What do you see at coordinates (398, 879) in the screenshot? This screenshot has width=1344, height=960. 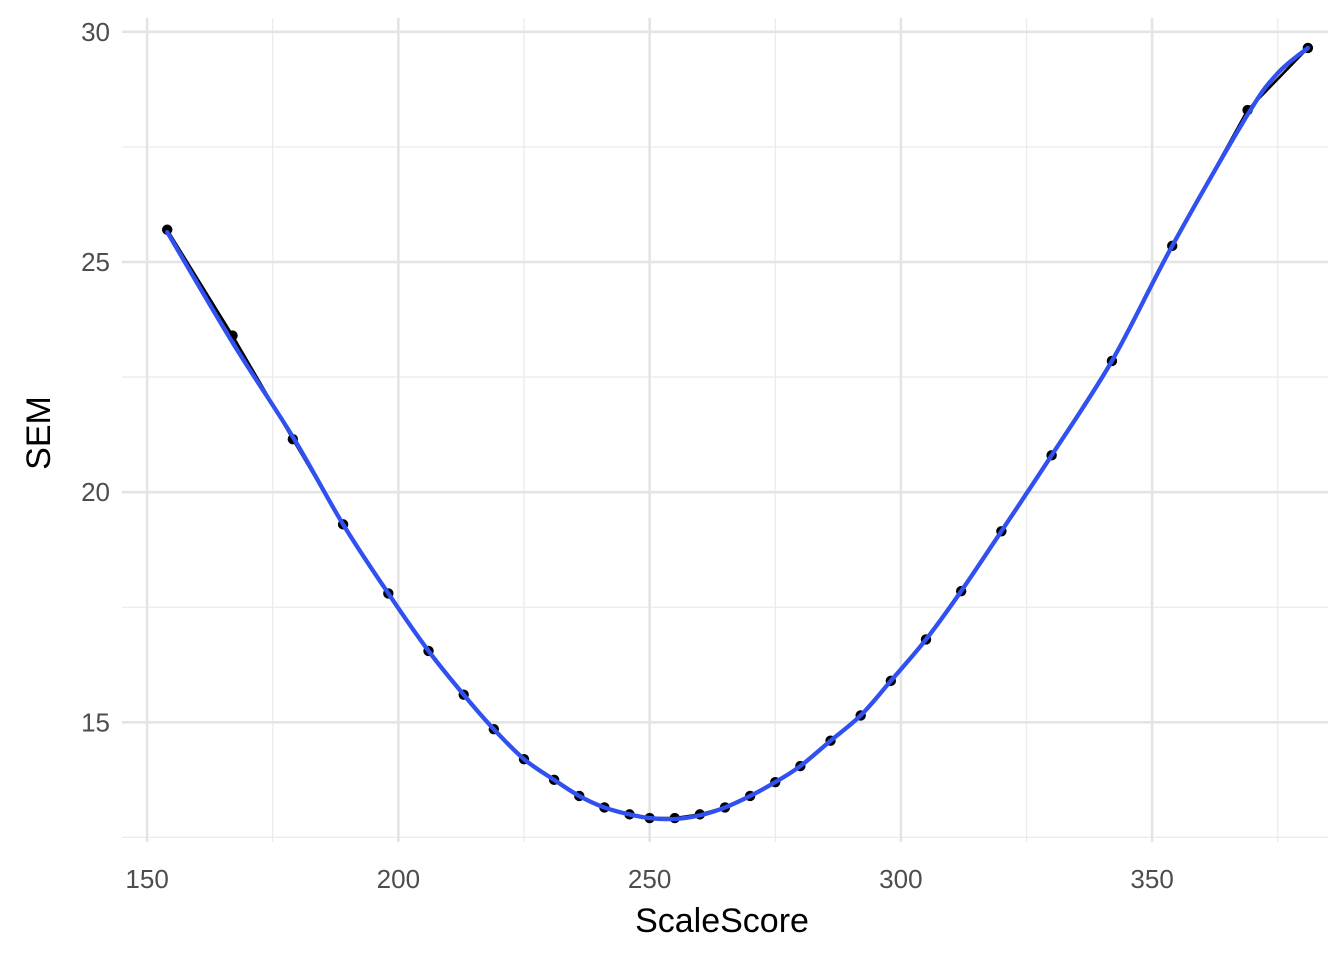 I see `x-tick-label: 200` at bounding box center [398, 879].